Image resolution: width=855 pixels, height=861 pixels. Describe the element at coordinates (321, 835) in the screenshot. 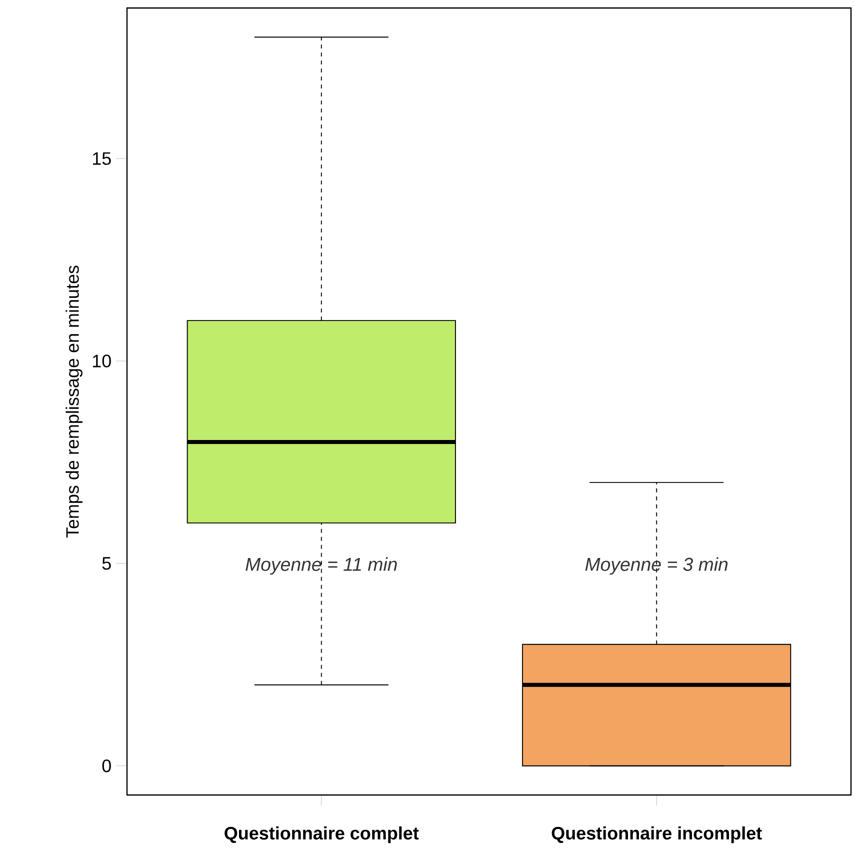

I see `x-tick-label: Questionnaire complet` at that location.